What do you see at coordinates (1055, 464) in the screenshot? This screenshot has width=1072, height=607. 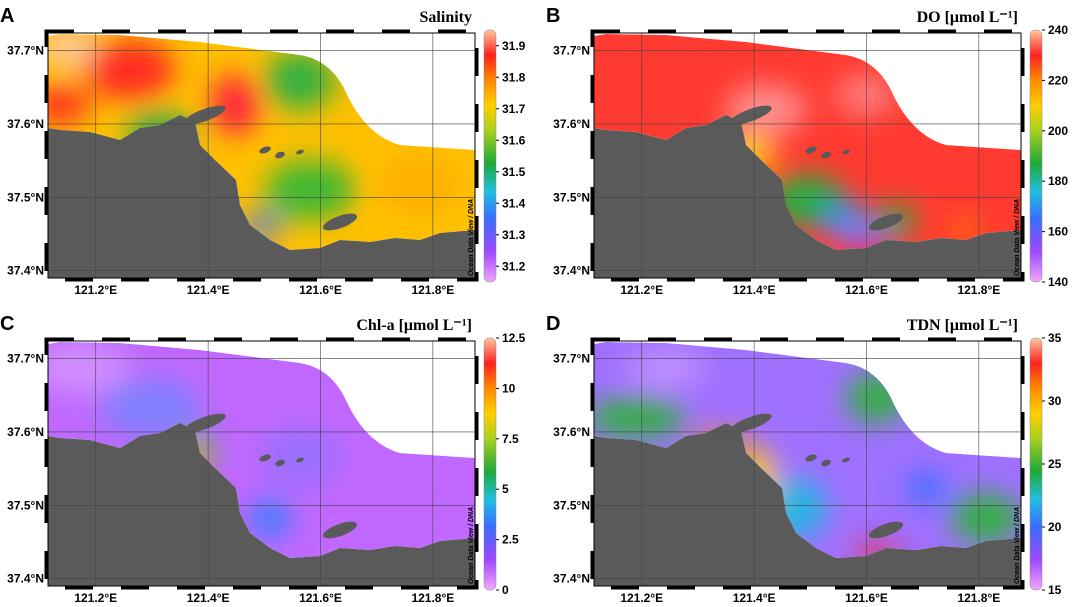 I see `colorbar-tick-label: 25` at bounding box center [1055, 464].